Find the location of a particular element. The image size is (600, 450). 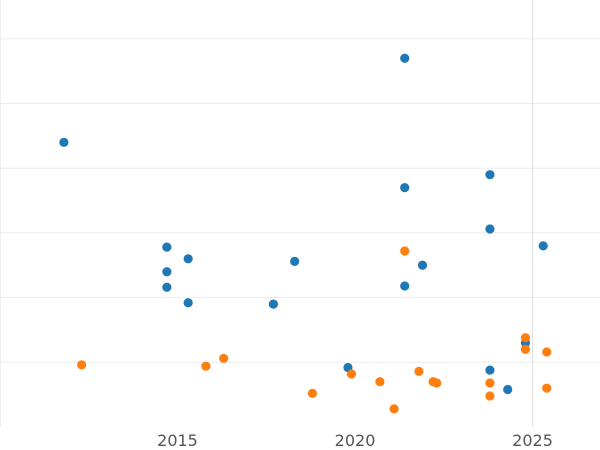

x-axis-tick-labels: 2015 2020 2025 is located at coordinates (355, 440).